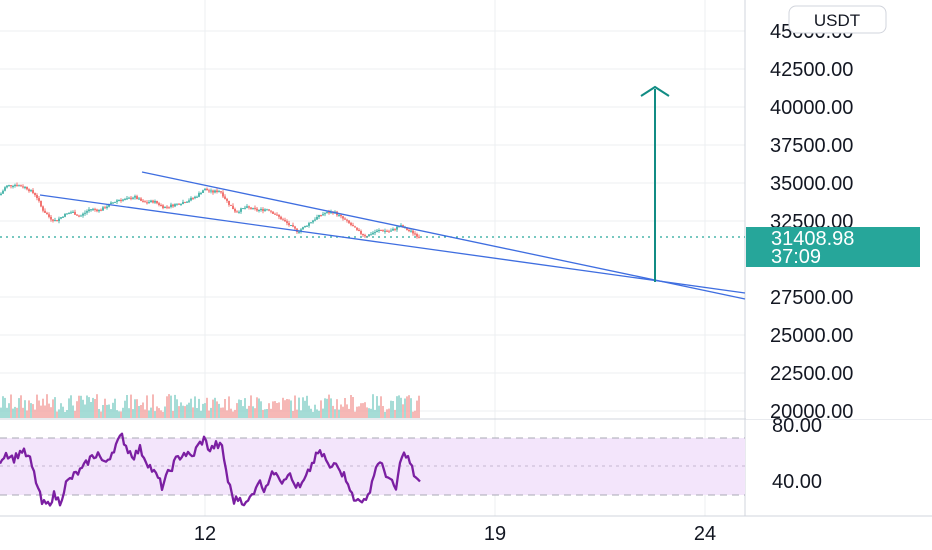  What do you see at coordinates (797, 454) in the screenshot?
I see `rsi-axis: 80.00 40.00` at bounding box center [797, 454].